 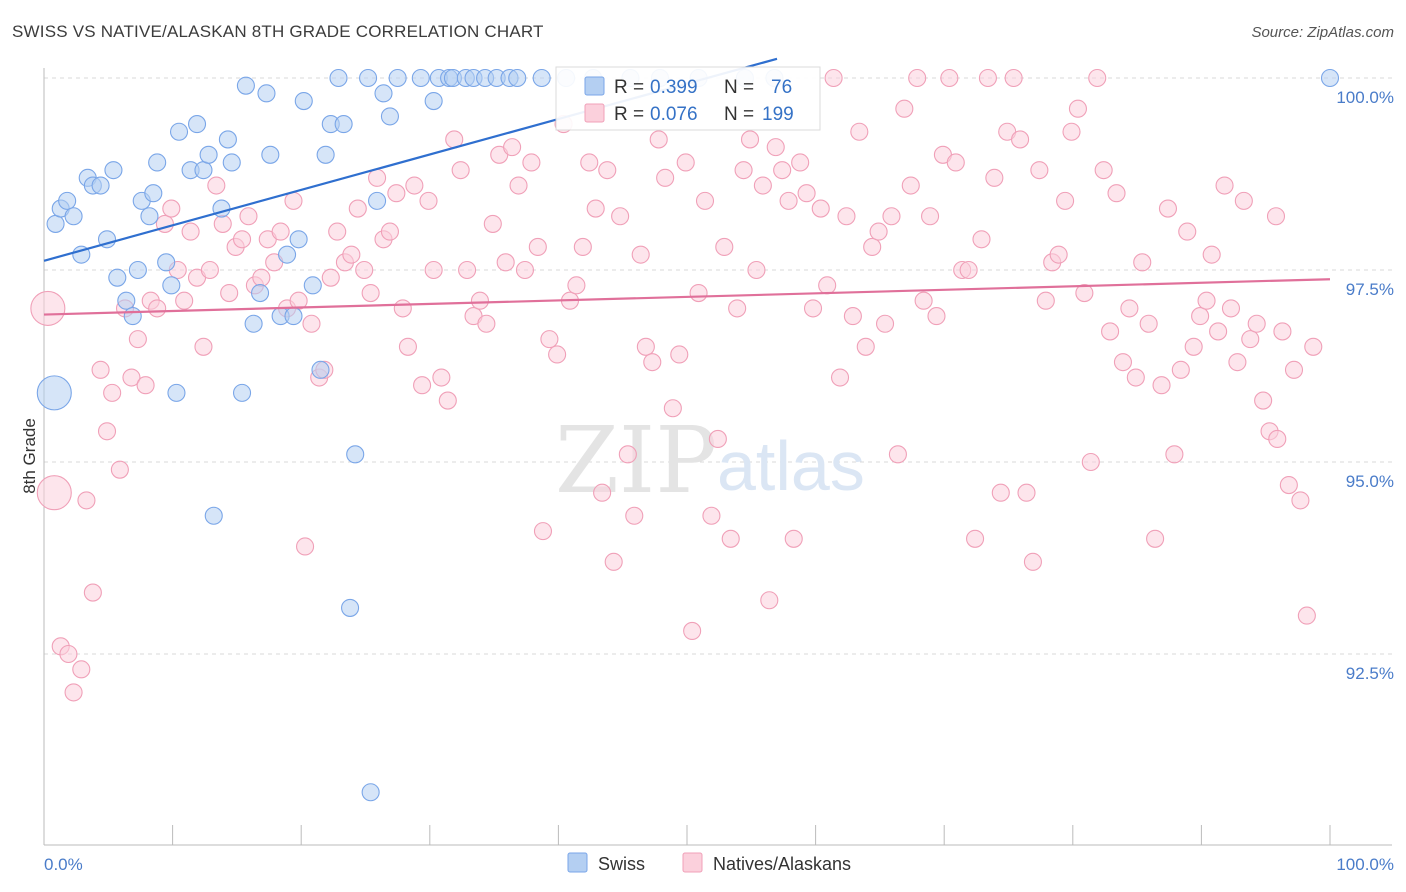 I want to click on swiss-swatch, so click(x=594, y=86).